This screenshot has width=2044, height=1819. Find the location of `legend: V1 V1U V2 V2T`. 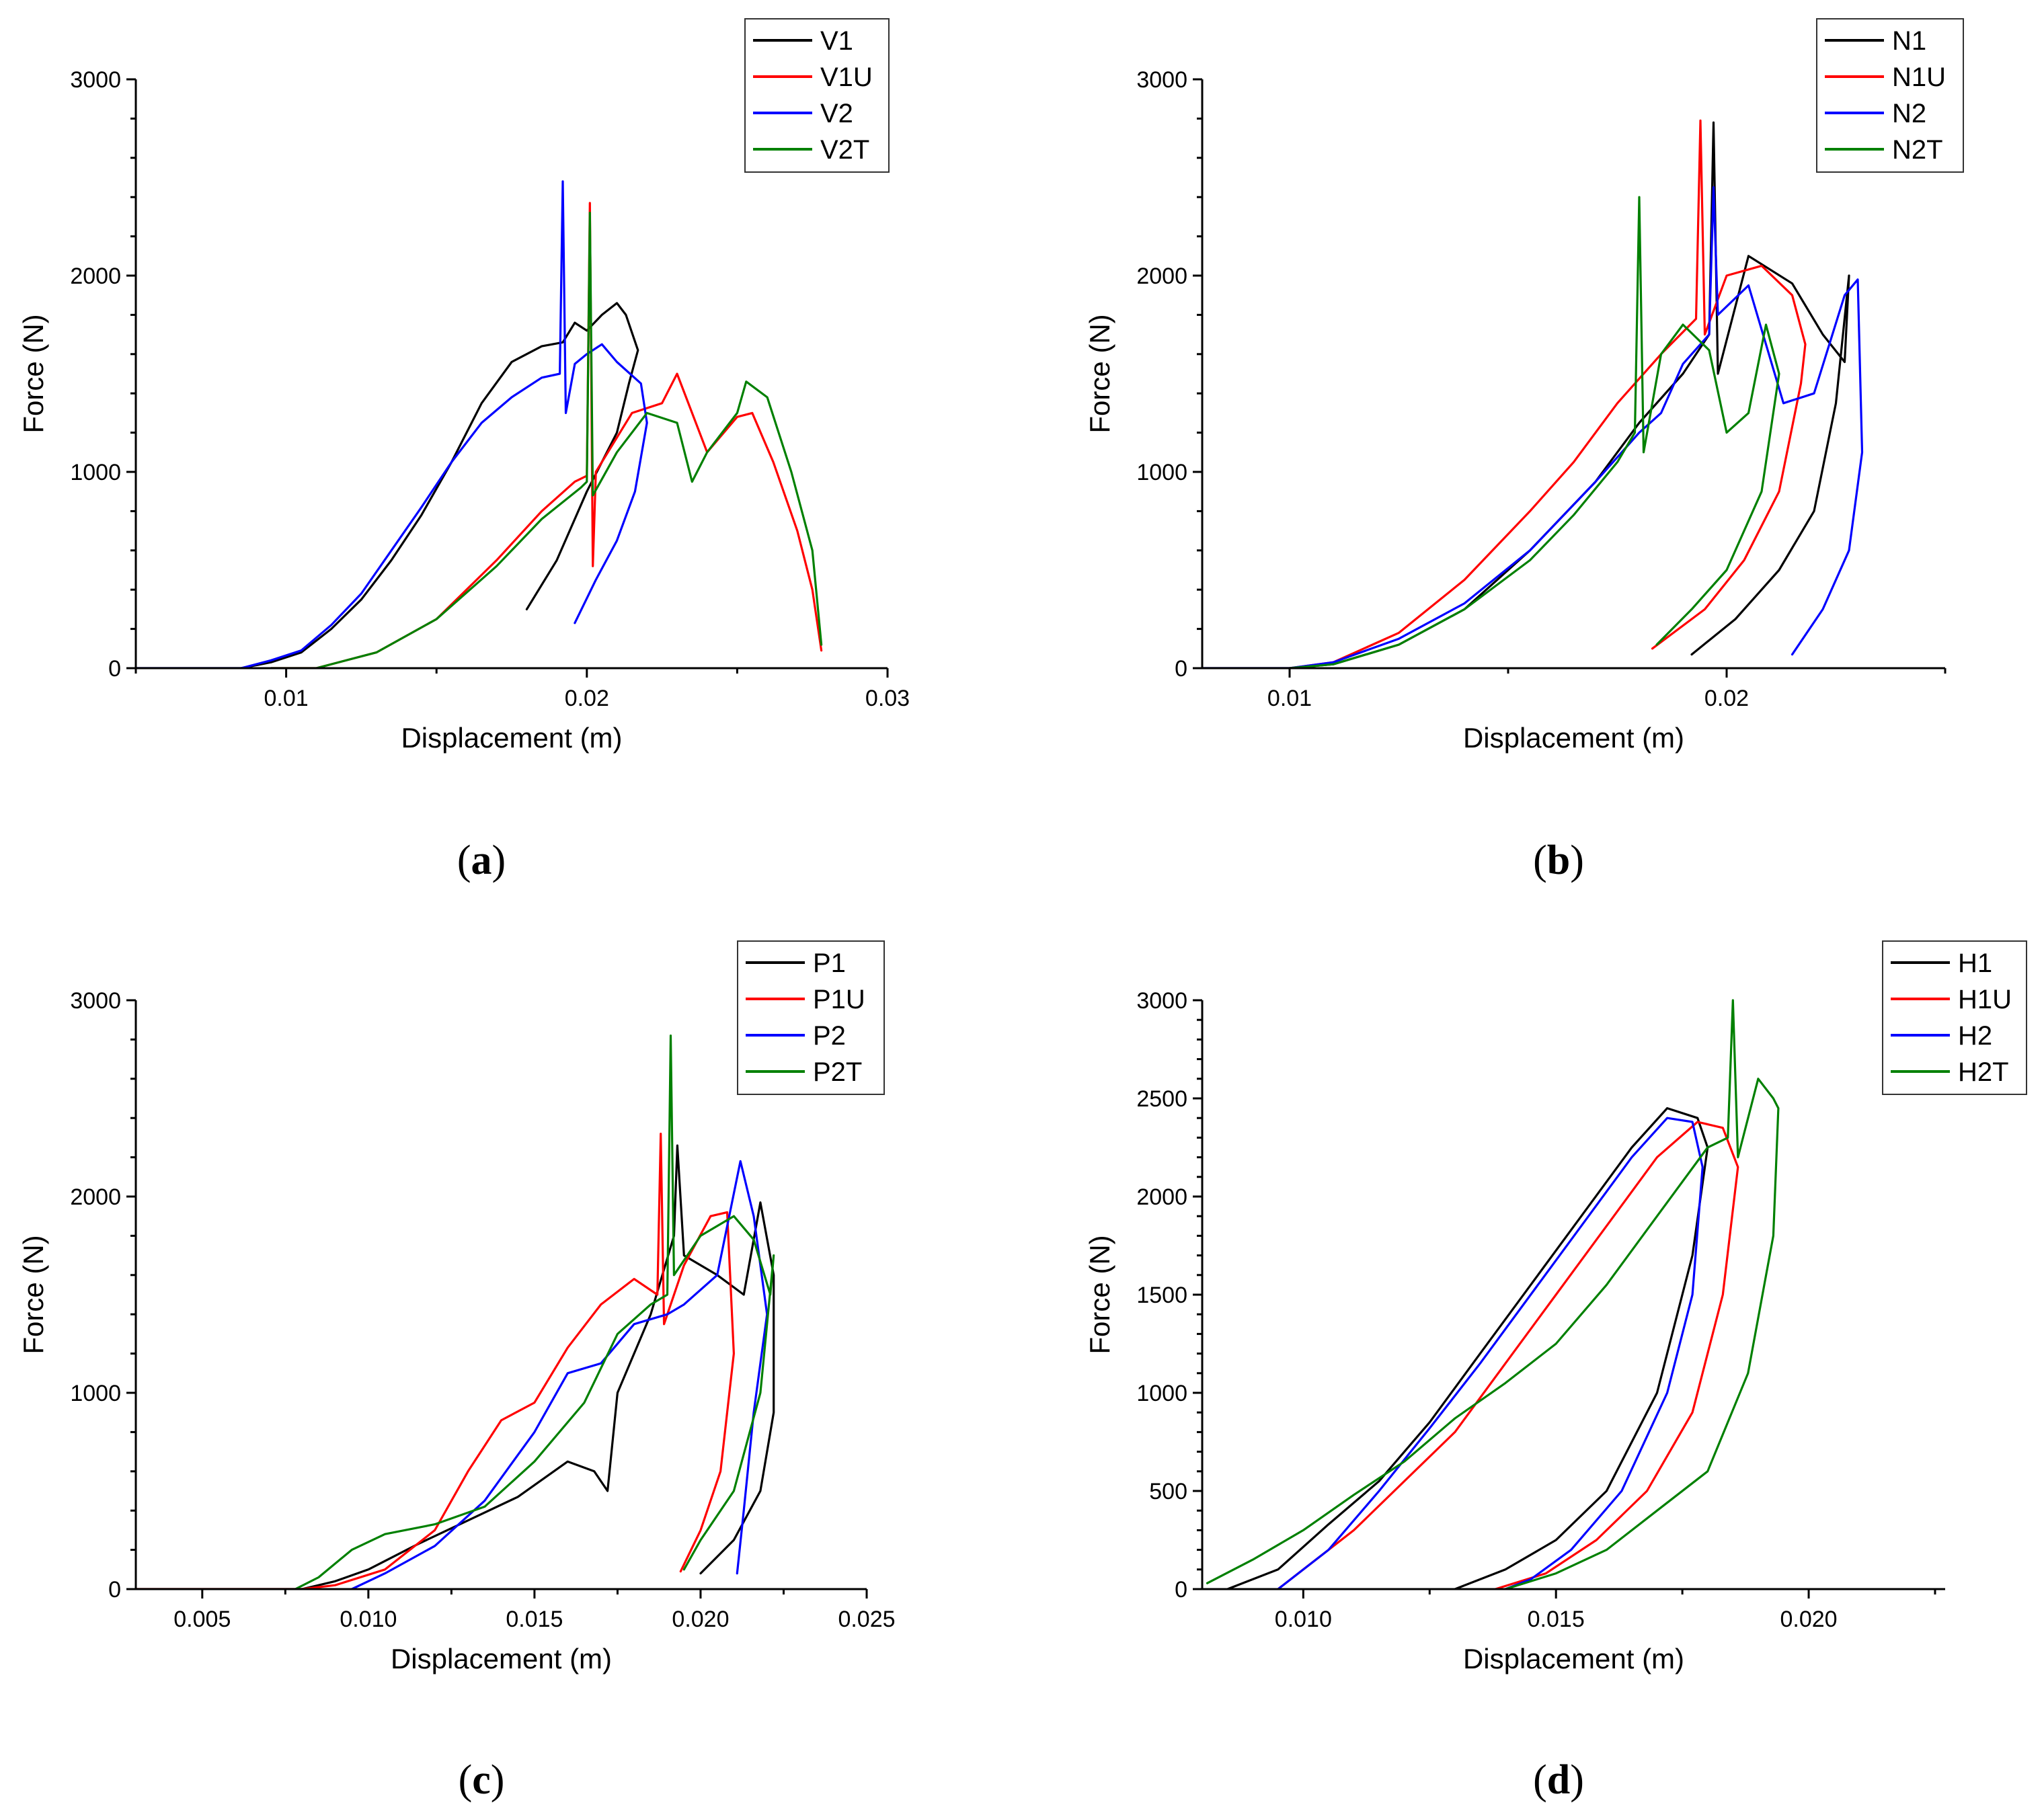

legend: V1 V1U V2 V2T is located at coordinates (817, 96).